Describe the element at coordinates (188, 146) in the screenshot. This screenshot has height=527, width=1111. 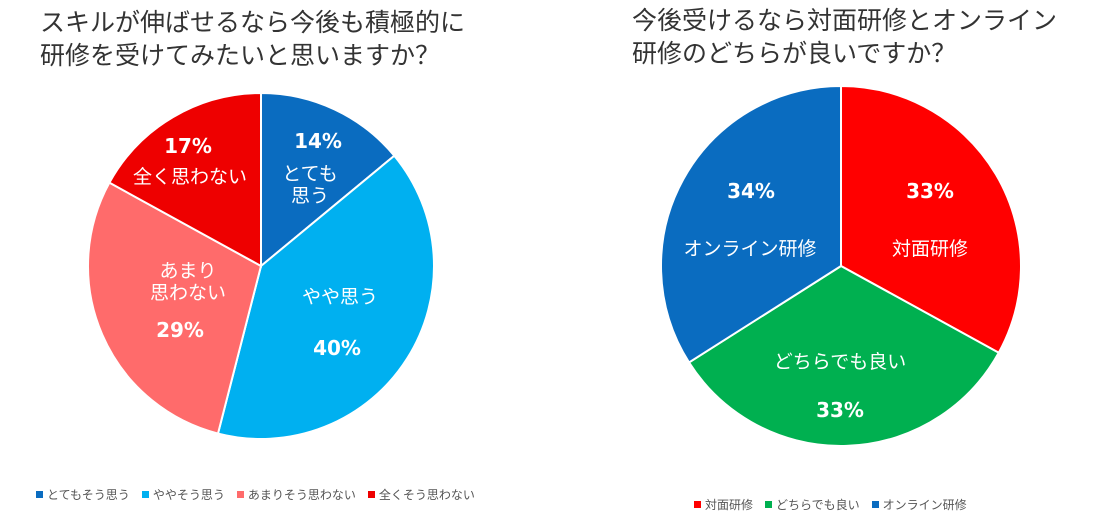
I see `slice-value-mattaku: 17%` at that location.